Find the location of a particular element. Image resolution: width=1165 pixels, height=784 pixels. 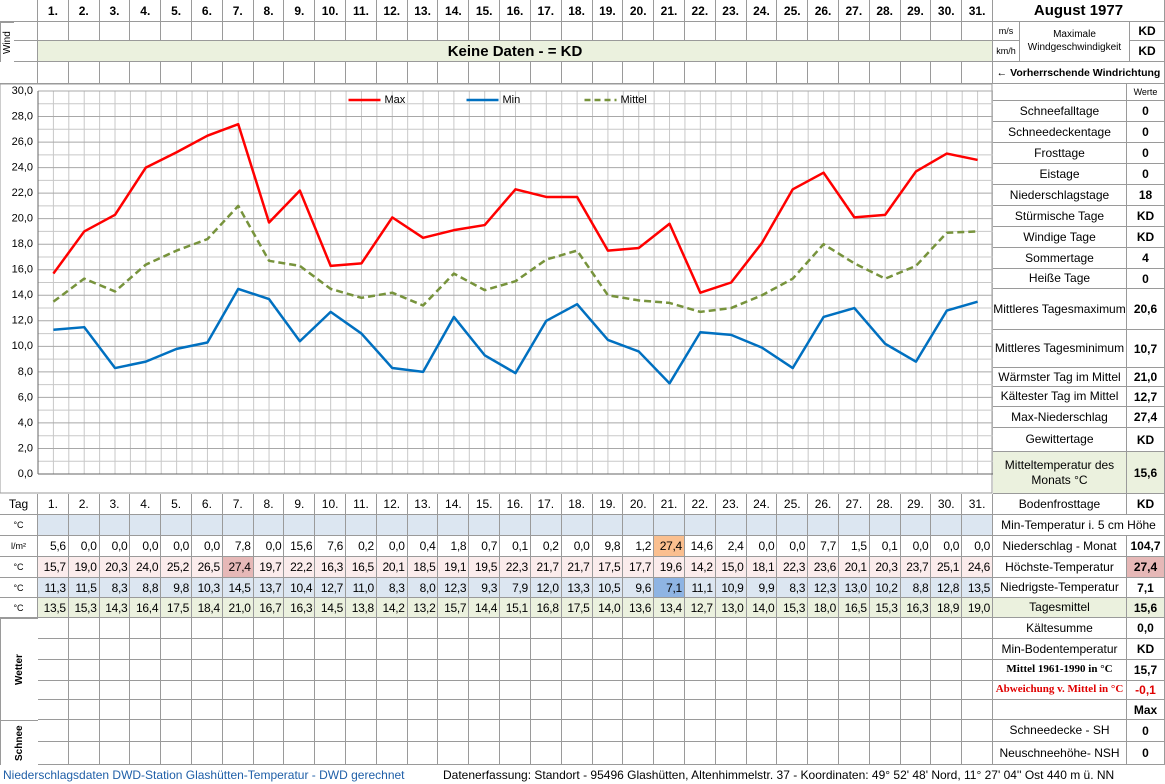

summary-value: Max is located at coordinates (1146, 710).